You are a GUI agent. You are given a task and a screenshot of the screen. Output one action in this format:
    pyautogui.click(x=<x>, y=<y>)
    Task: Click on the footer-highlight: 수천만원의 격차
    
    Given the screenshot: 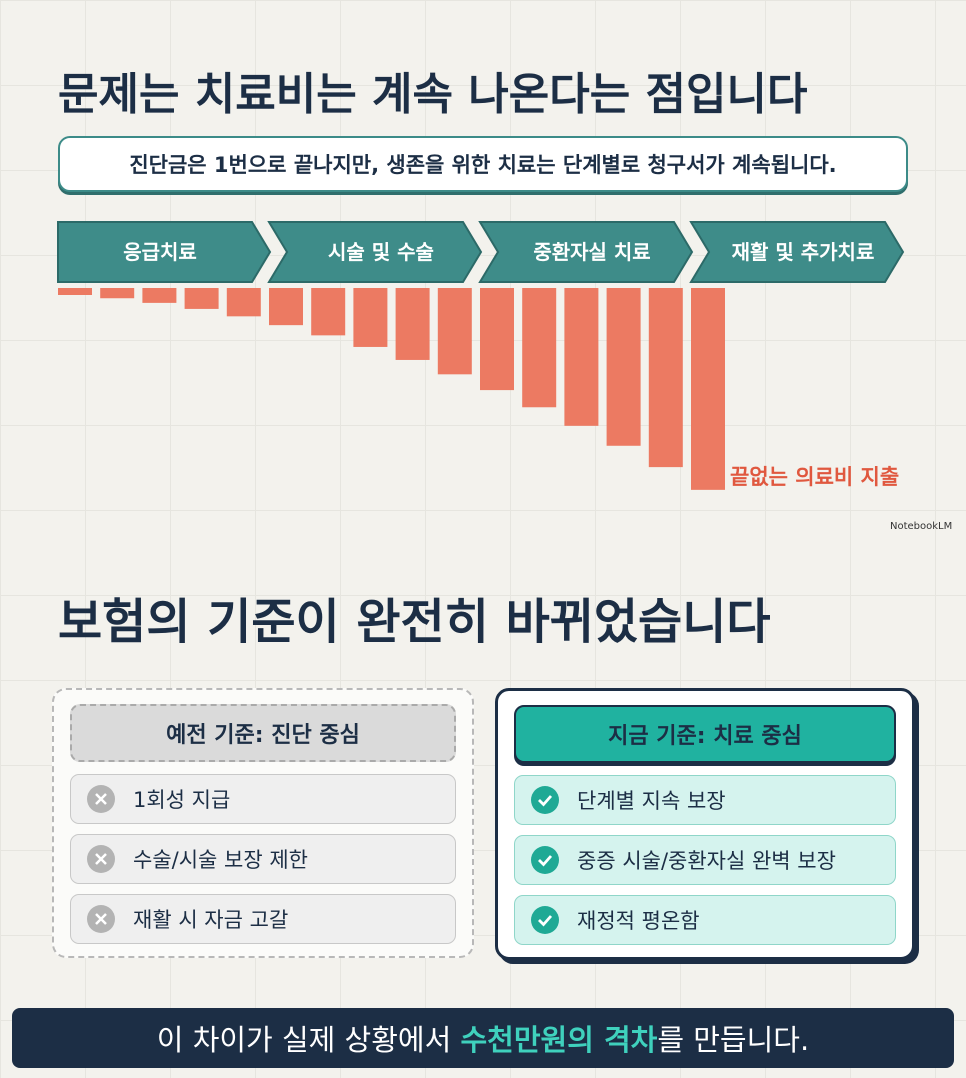 What is the action you would take?
    pyautogui.click(x=559, y=1040)
    